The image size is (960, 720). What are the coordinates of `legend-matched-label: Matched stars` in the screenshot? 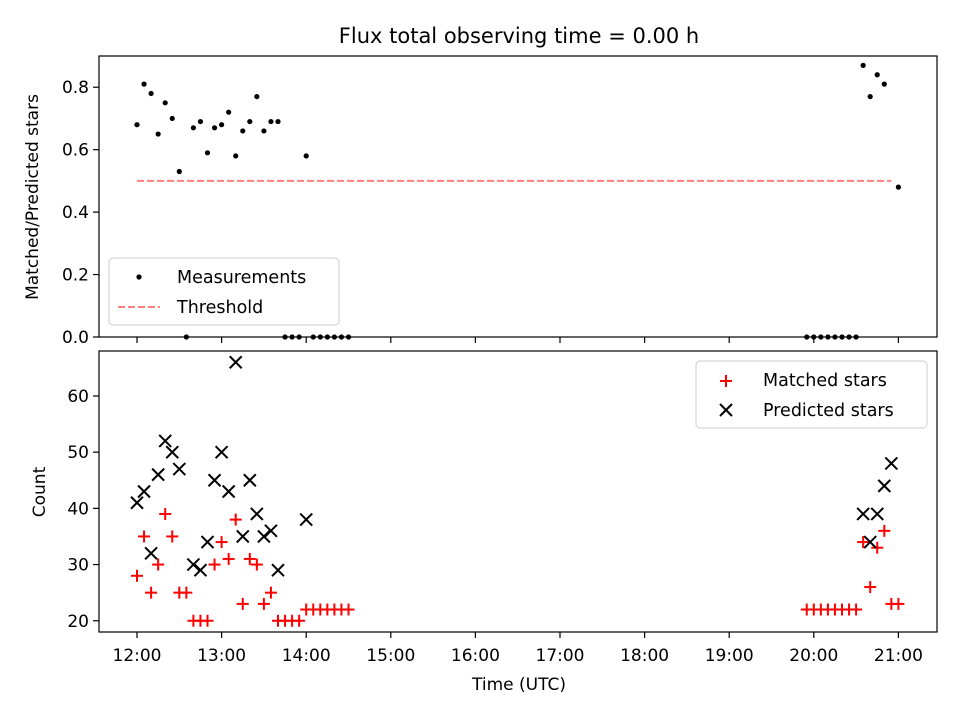 It's located at (825, 381).